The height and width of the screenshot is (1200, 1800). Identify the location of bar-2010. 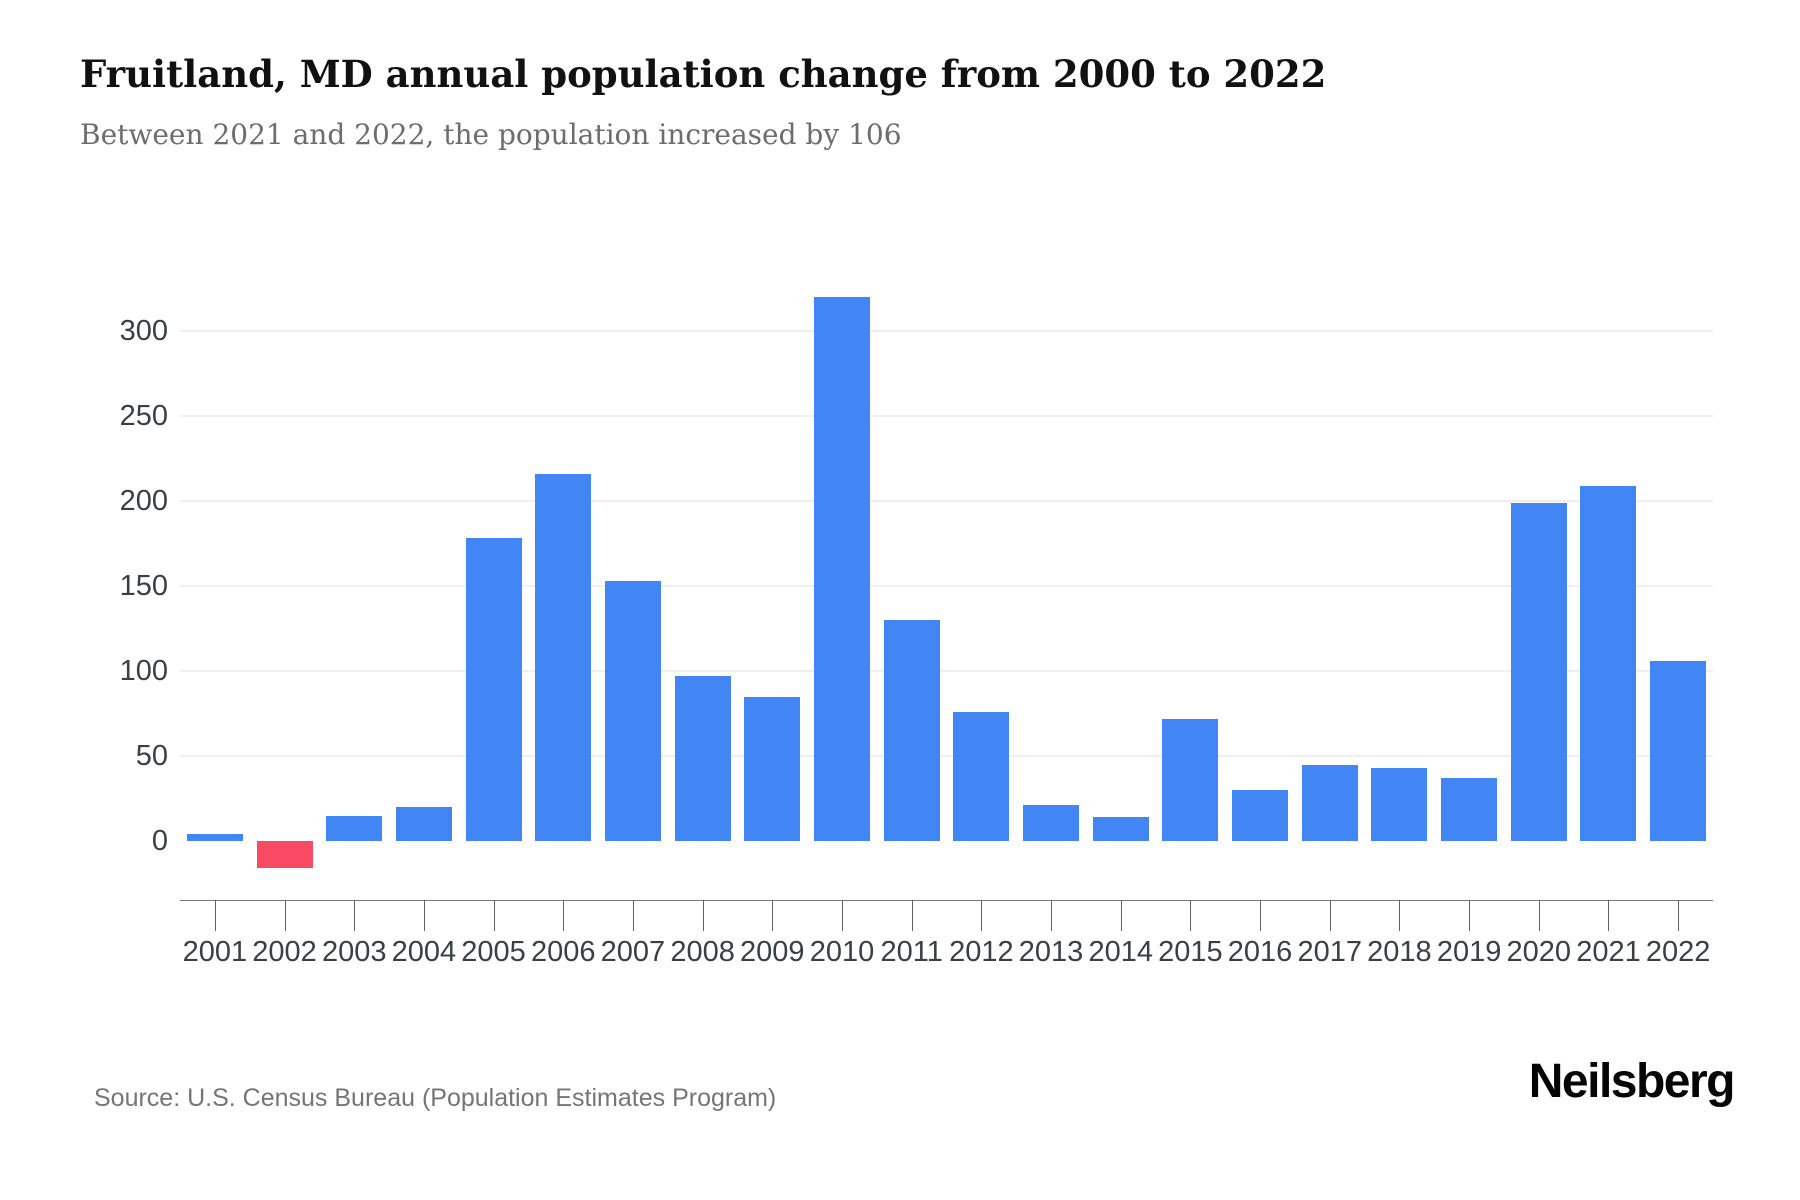
(841, 569).